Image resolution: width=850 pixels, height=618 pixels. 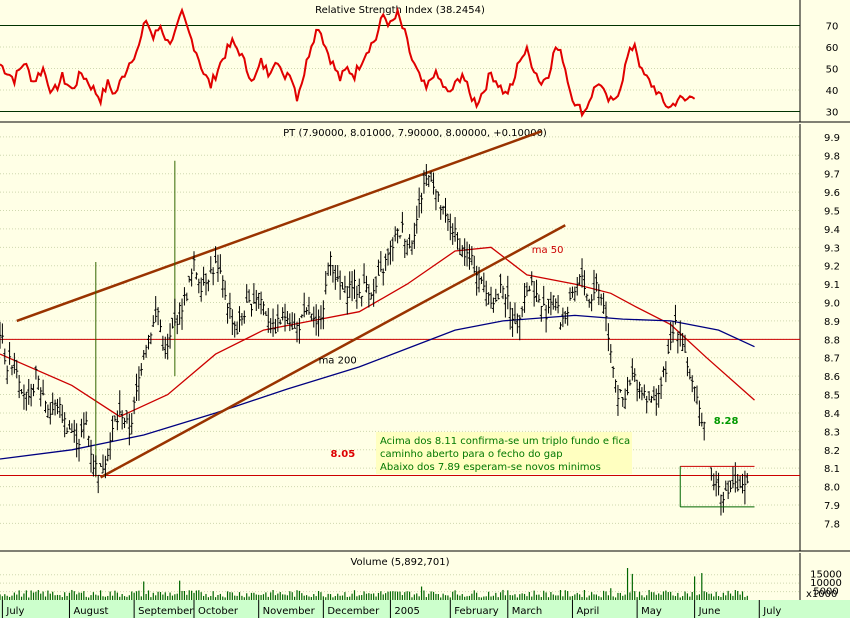 I want to click on x-month-label: September, so click(x=166, y=611).